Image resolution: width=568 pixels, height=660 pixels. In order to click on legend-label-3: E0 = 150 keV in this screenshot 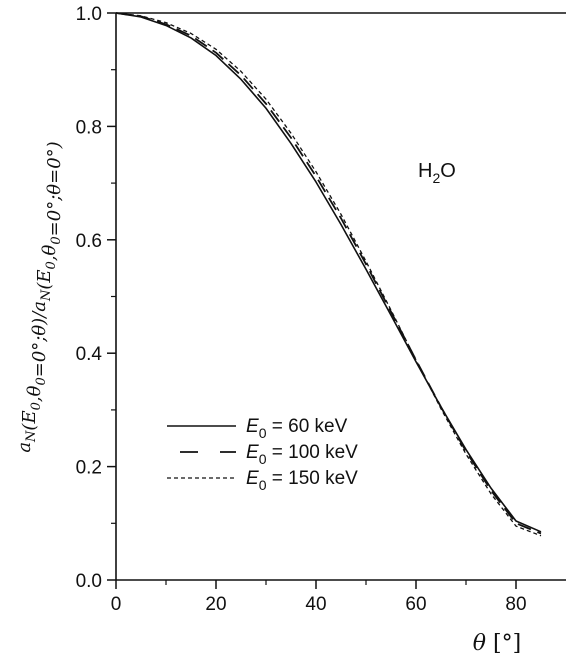, I will do `click(302, 480)`.